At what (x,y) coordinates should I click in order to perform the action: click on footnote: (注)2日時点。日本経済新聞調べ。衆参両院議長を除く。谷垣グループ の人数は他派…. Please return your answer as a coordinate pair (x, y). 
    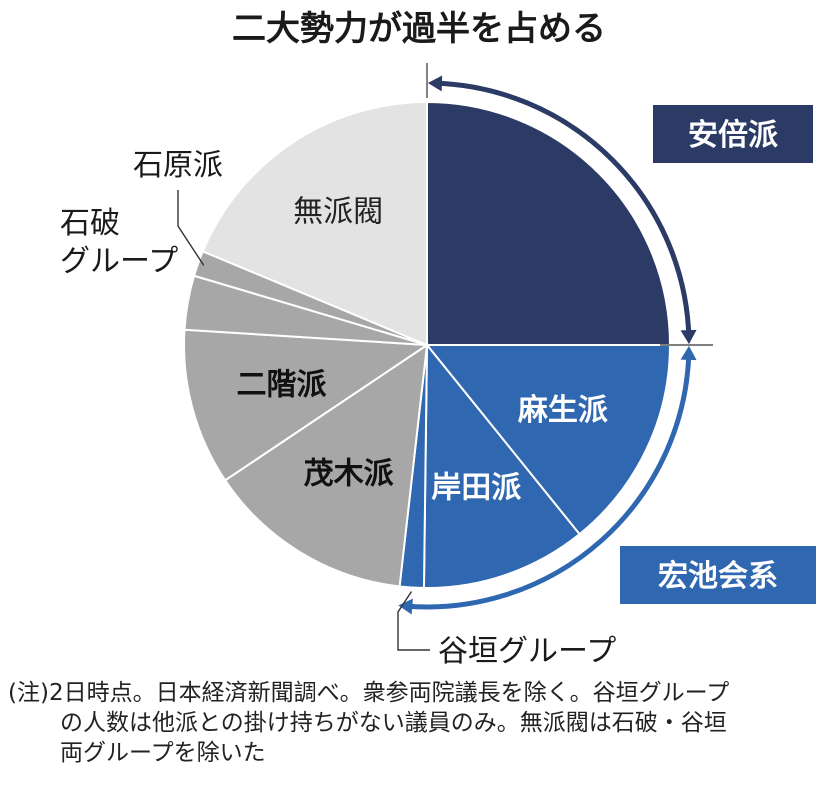
    Looking at the image, I should click on (420, 723).